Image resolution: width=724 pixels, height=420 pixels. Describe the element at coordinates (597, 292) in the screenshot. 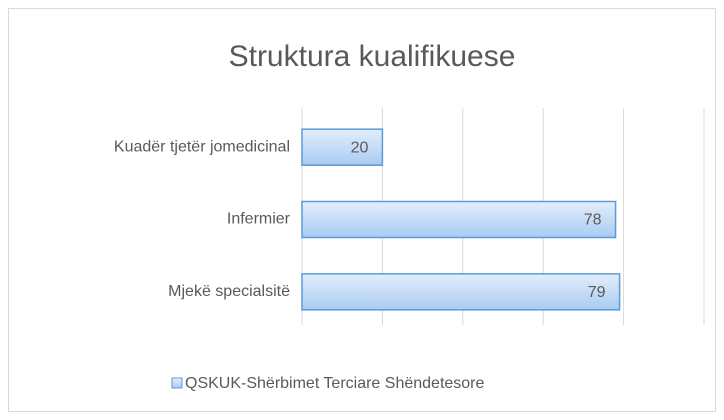

I see `data-label: 79` at that location.